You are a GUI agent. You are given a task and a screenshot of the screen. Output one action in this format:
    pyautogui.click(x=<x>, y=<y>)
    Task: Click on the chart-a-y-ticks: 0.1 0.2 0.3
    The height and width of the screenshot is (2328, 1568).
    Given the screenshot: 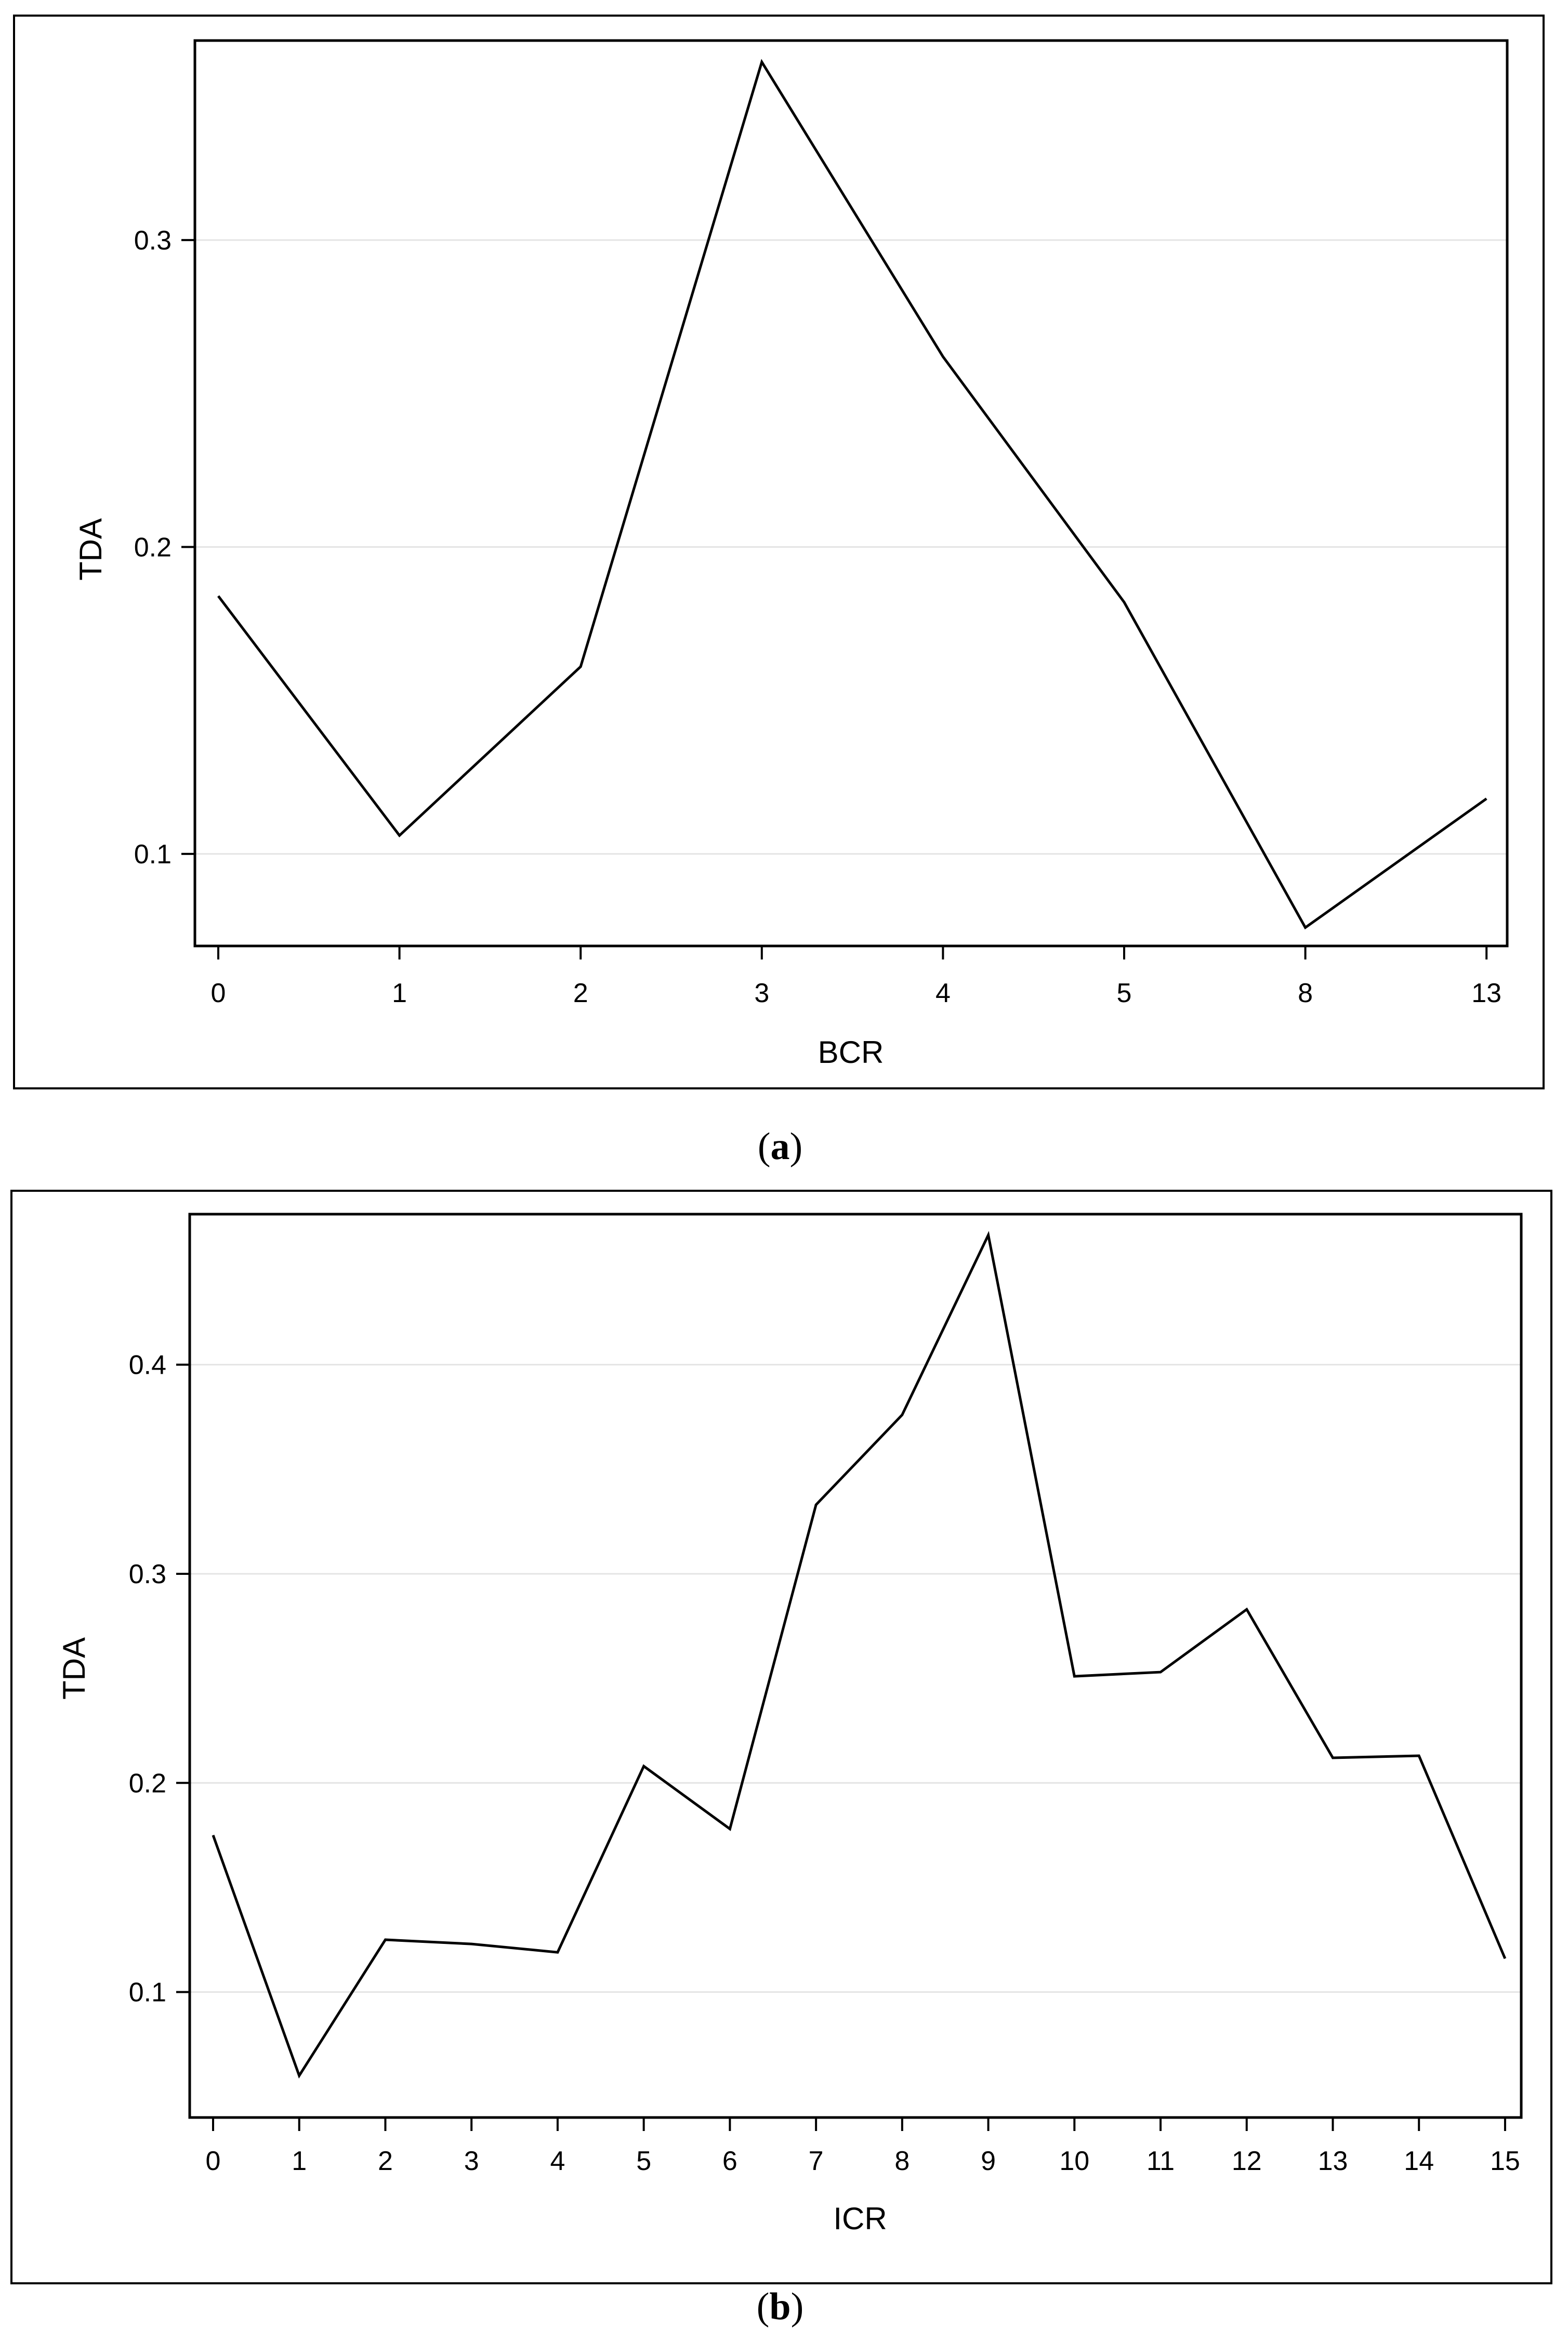 What is the action you would take?
    pyautogui.click(x=164, y=548)
    